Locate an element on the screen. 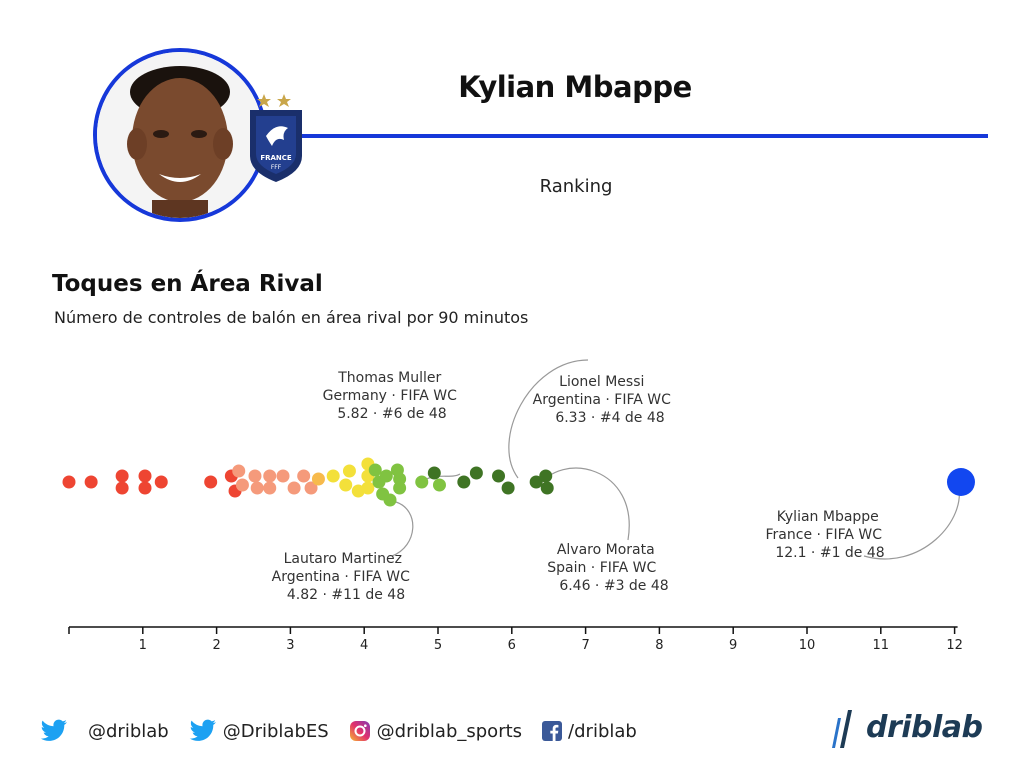  martinez-connector is located at coordinates (402, 529).